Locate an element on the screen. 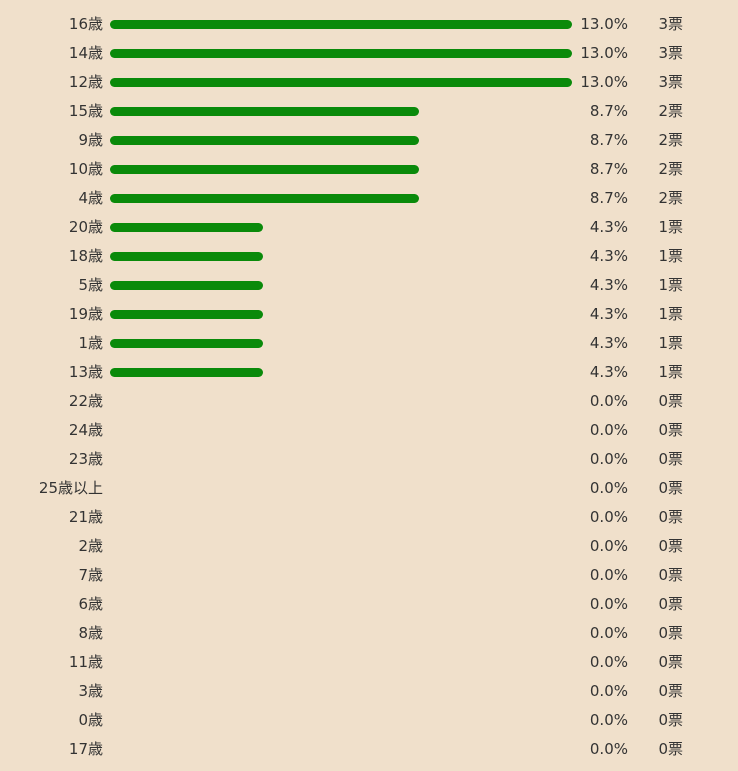 This screenshot has width=738, height=771. category-label: 20歳 is located at coordinates (85, 227).